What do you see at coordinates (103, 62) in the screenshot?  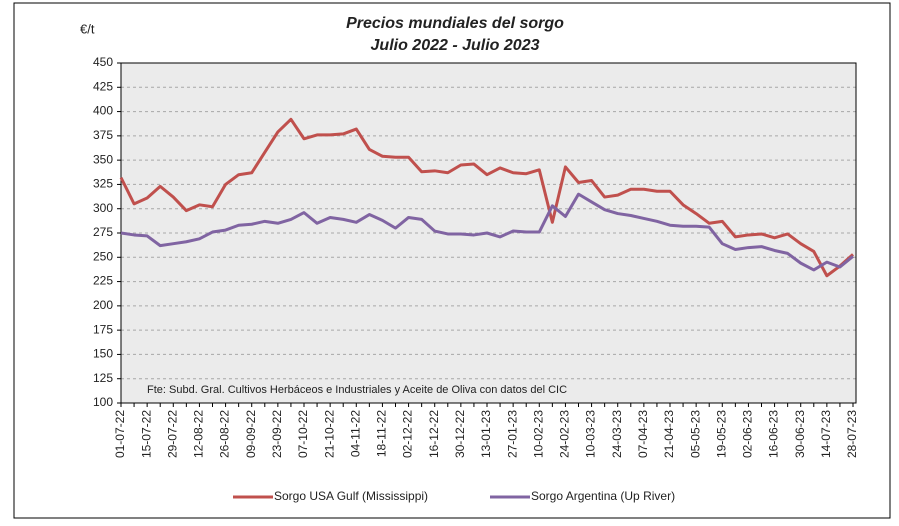 I see `y-tick-label: 450` at bounding box center [103, 62].